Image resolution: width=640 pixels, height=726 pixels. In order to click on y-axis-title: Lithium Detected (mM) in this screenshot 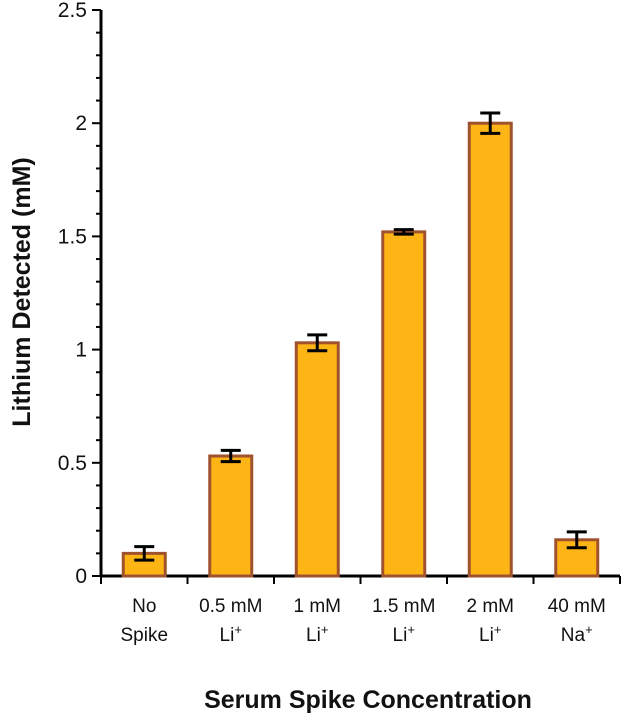, I will do `click(22, 291)`.